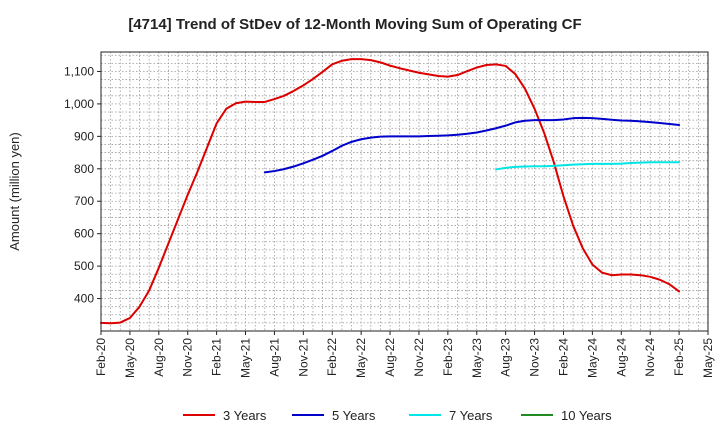  Describe the element at coordinates (82, 185) in the screenshot. I see `y-axis-ticks: 400 500 600 700 800 900 1,000 1,100` at that location.